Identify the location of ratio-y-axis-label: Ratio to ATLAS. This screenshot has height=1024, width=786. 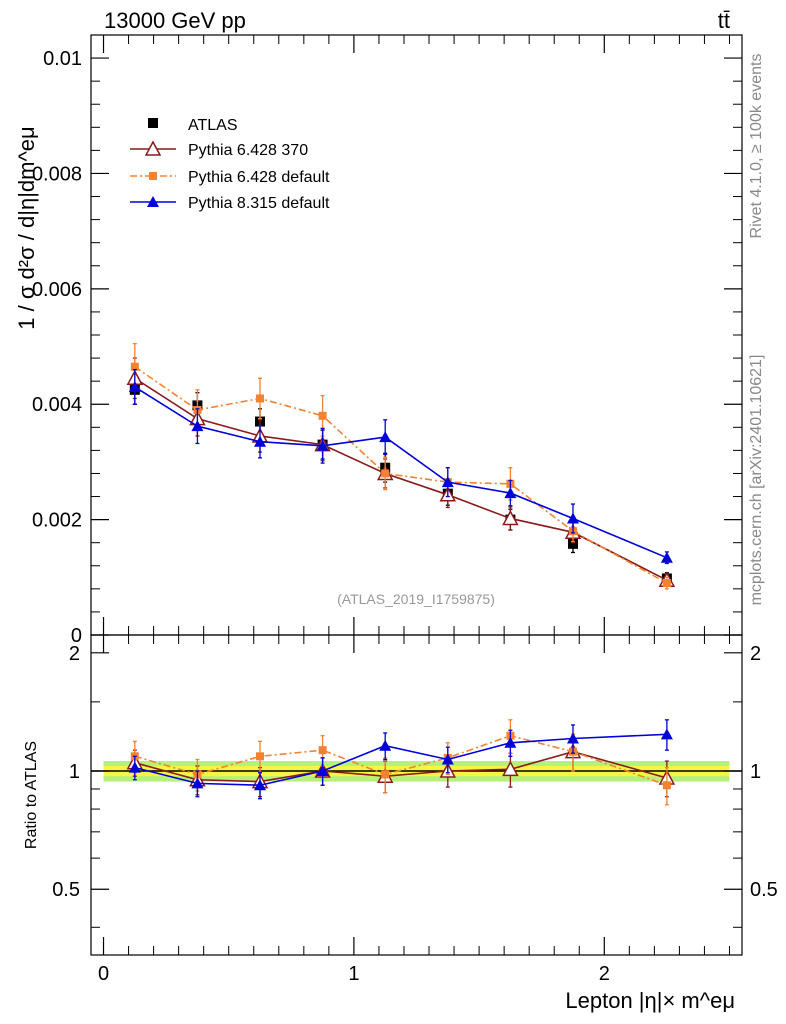
(31, 795).